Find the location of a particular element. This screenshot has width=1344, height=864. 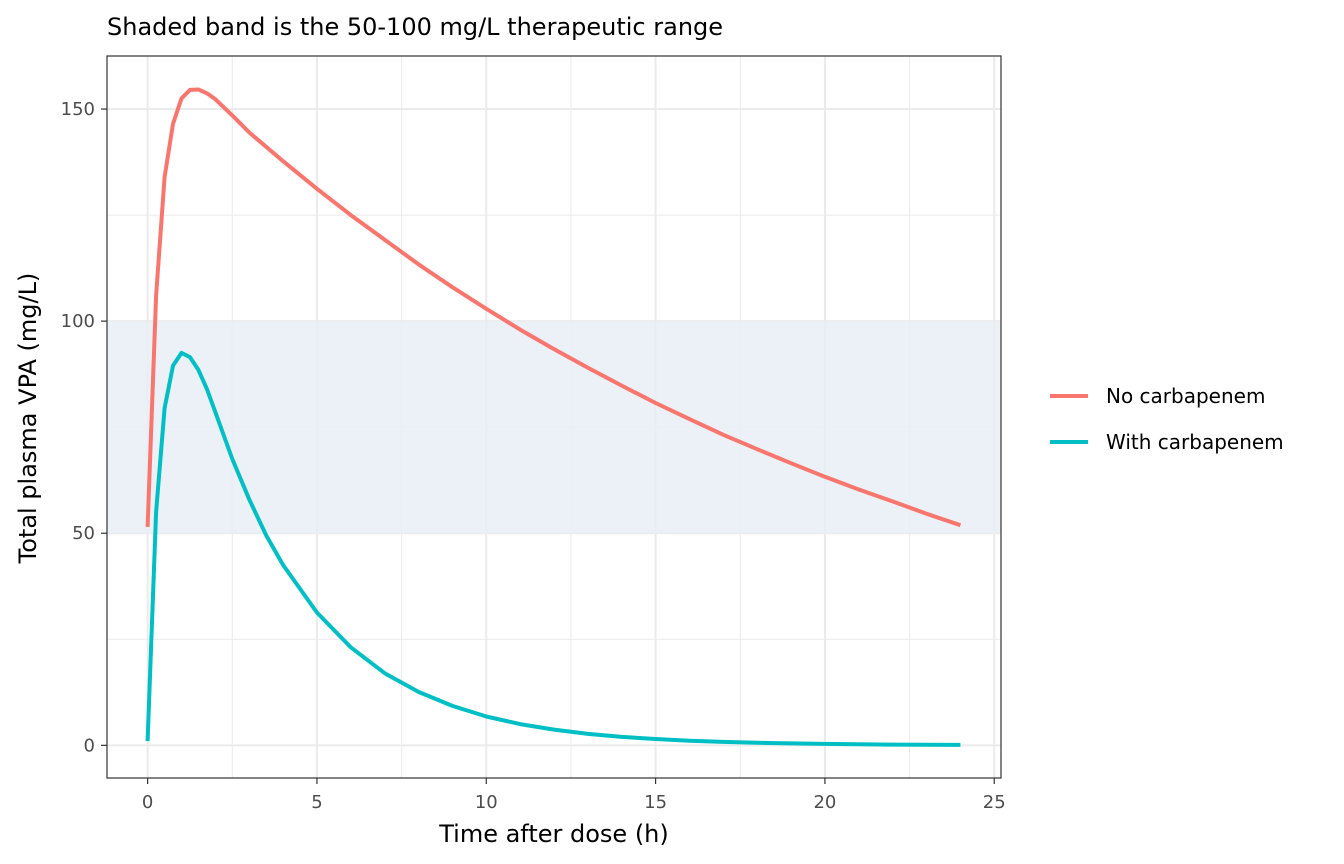

x-tick-label: 15 is located at coordinates (655, 802).